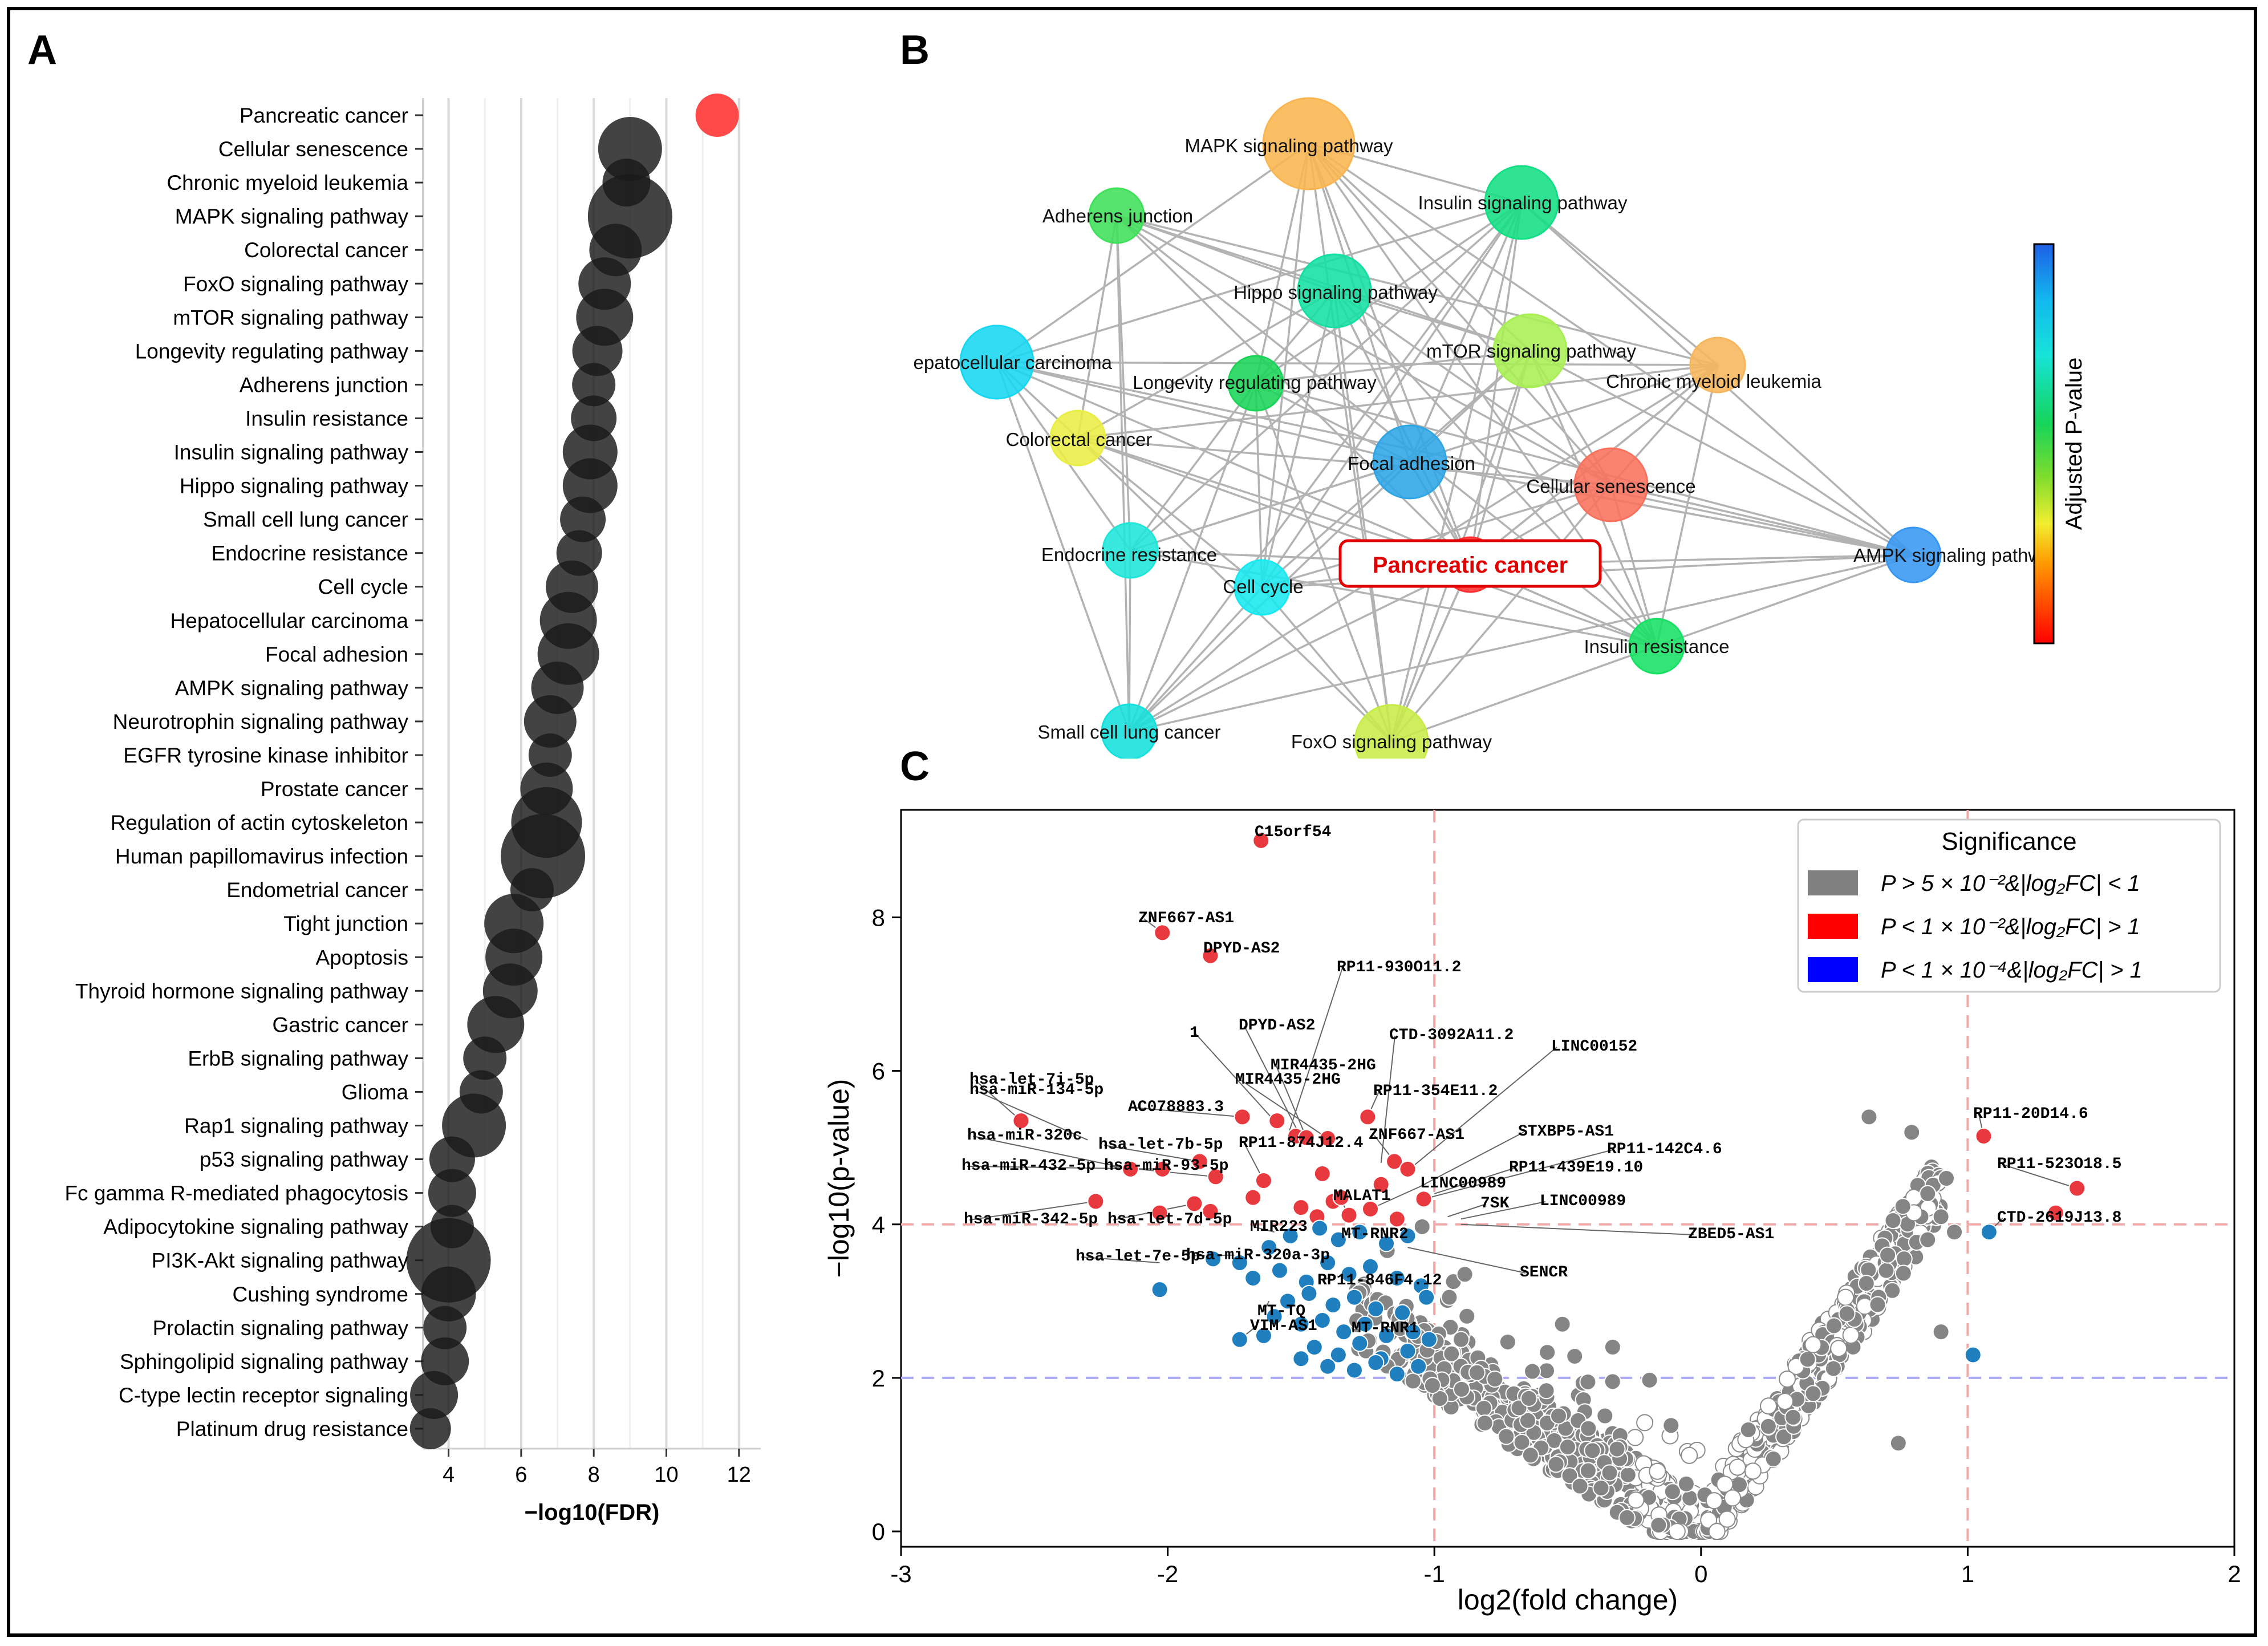  I want to click on node-label: AMPK signaling pathwa, so click(1953, 555).